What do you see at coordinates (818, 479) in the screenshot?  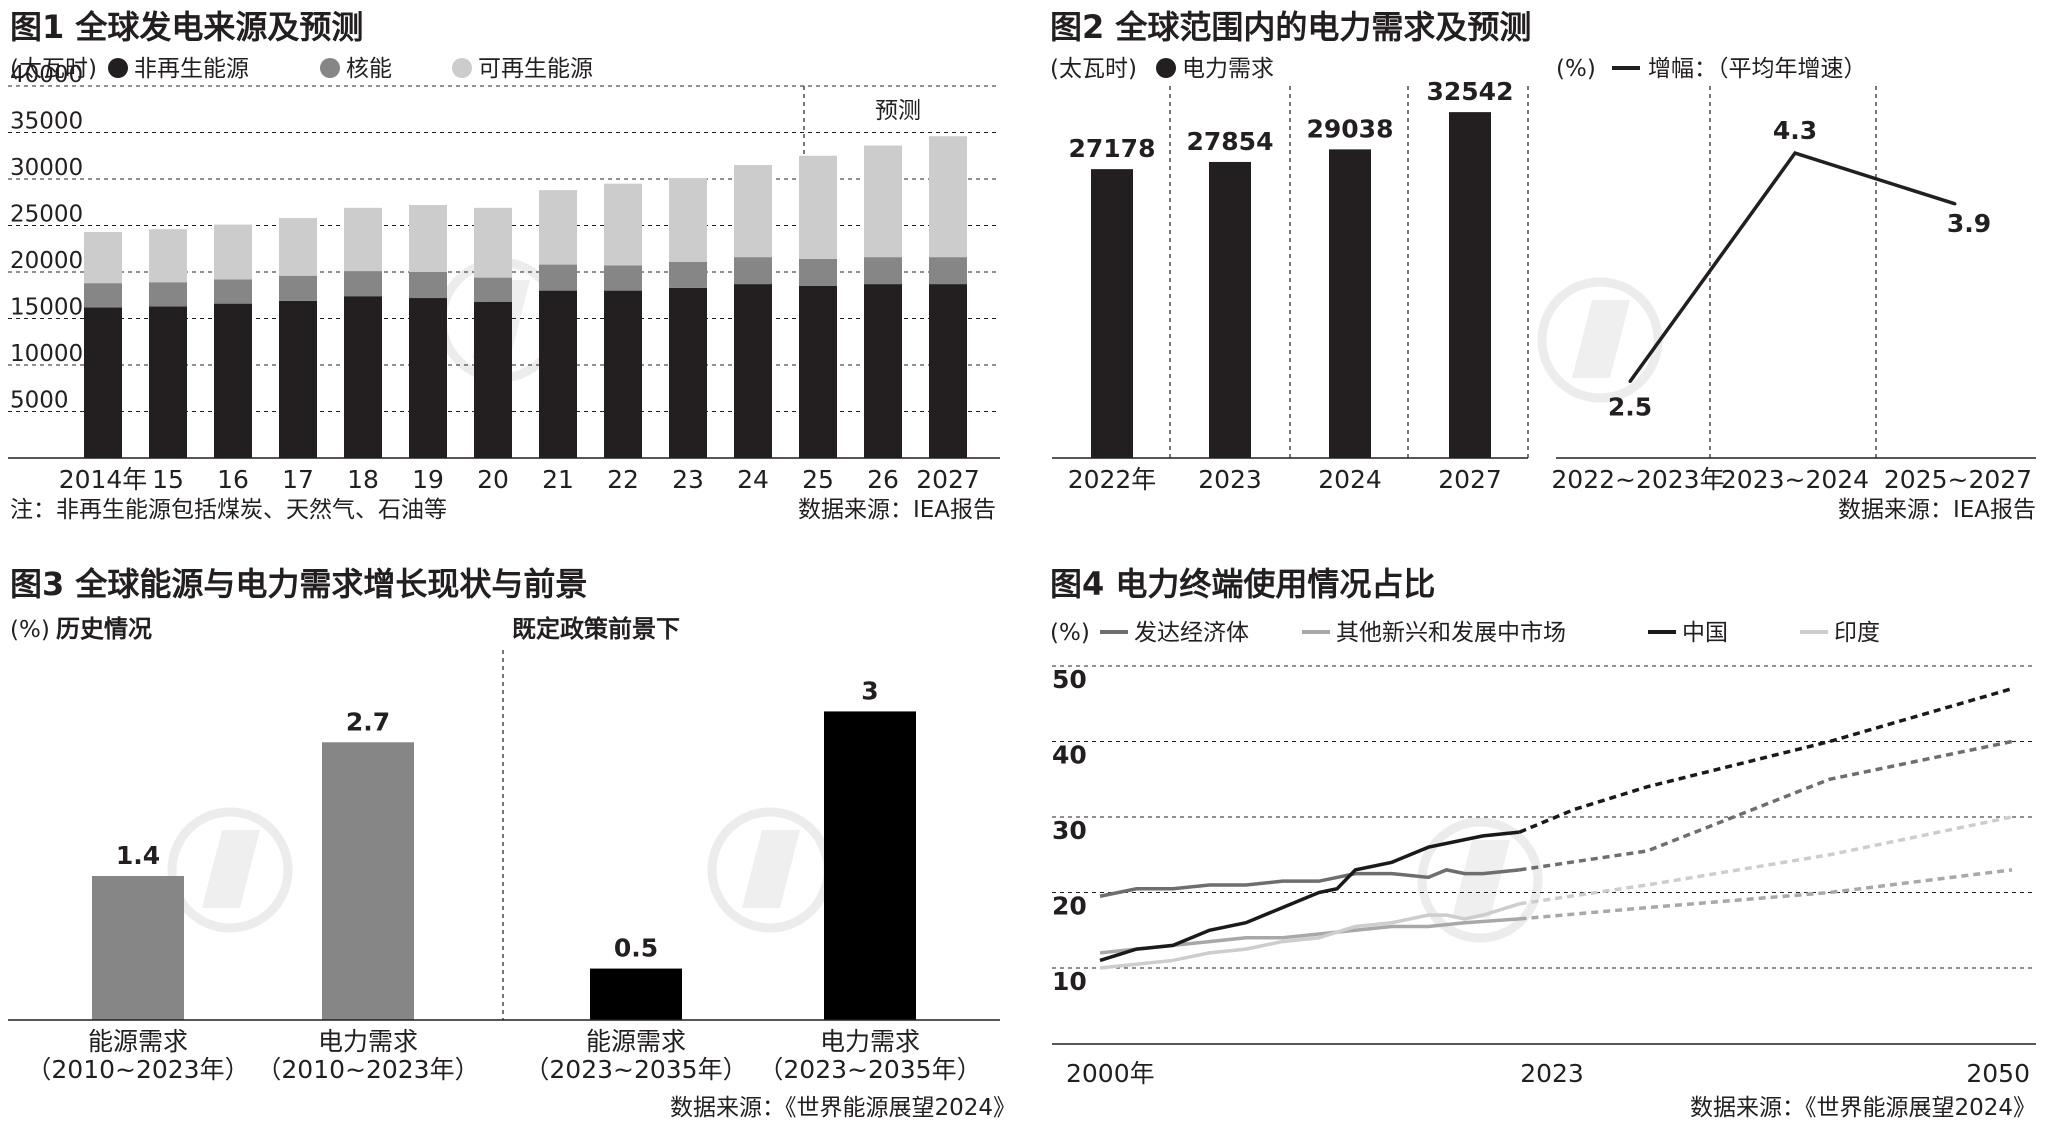 I see `fig1-x-tick-label: 25` at bounding box center [818, 479].